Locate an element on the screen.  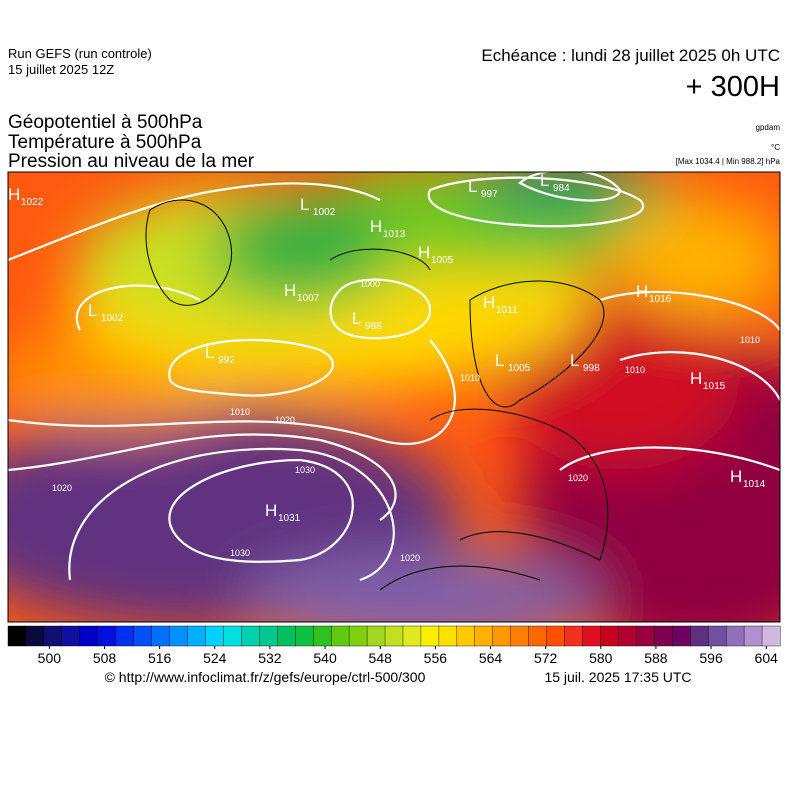
field-title: Géopotentiel à 500hPa is located at coordinates (105, 122).